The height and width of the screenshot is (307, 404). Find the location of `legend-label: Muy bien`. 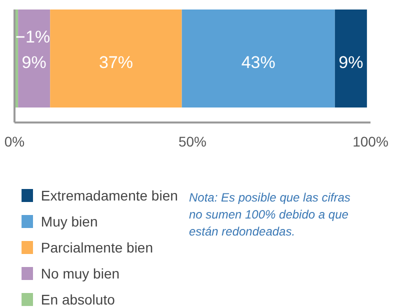

legend-label: Muy bien is located at coordinates (69, 222).